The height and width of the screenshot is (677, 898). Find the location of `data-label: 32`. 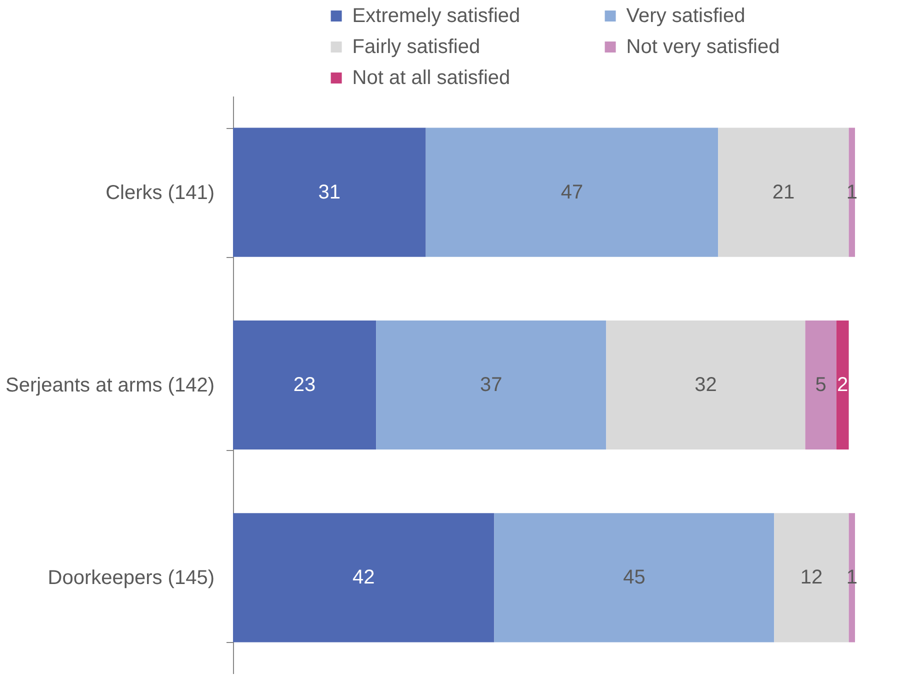

data-label: 32 is located at coordinates (705, 385).